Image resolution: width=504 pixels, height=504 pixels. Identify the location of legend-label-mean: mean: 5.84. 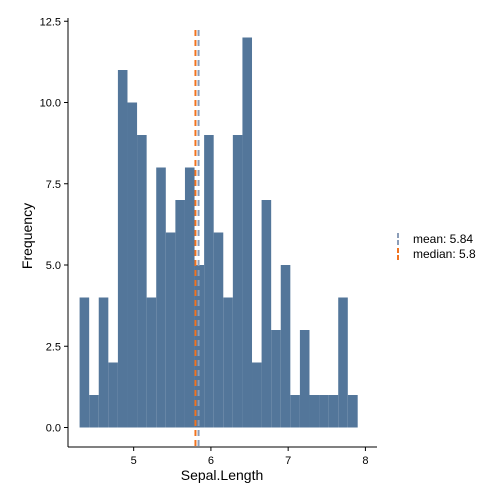
(443, 239).